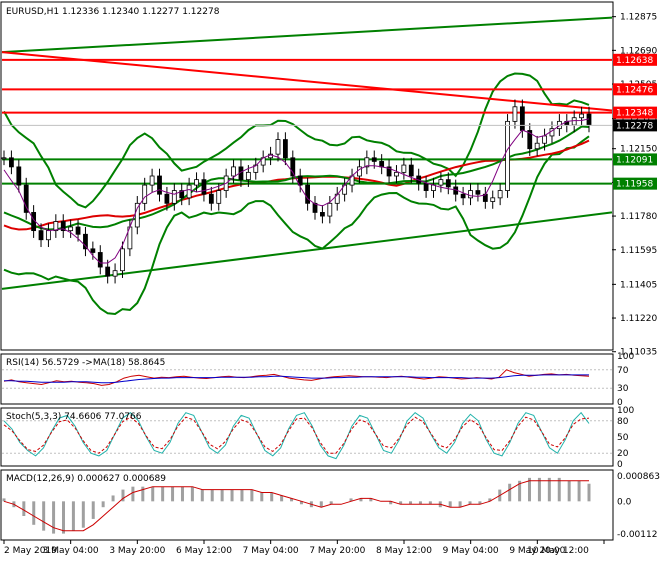 The height and width of the screenshot is (564, 660). What do you see at coordinates (638, 477) in the screenshot?
I see `macd-tick-label: 0.000863` at bounding box center [638, 477].